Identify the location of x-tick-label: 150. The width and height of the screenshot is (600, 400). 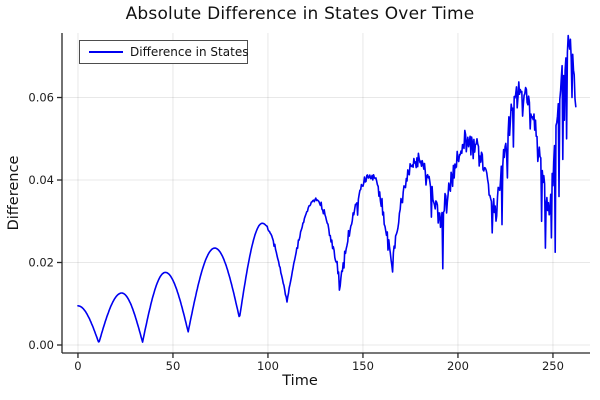
(363, 366).